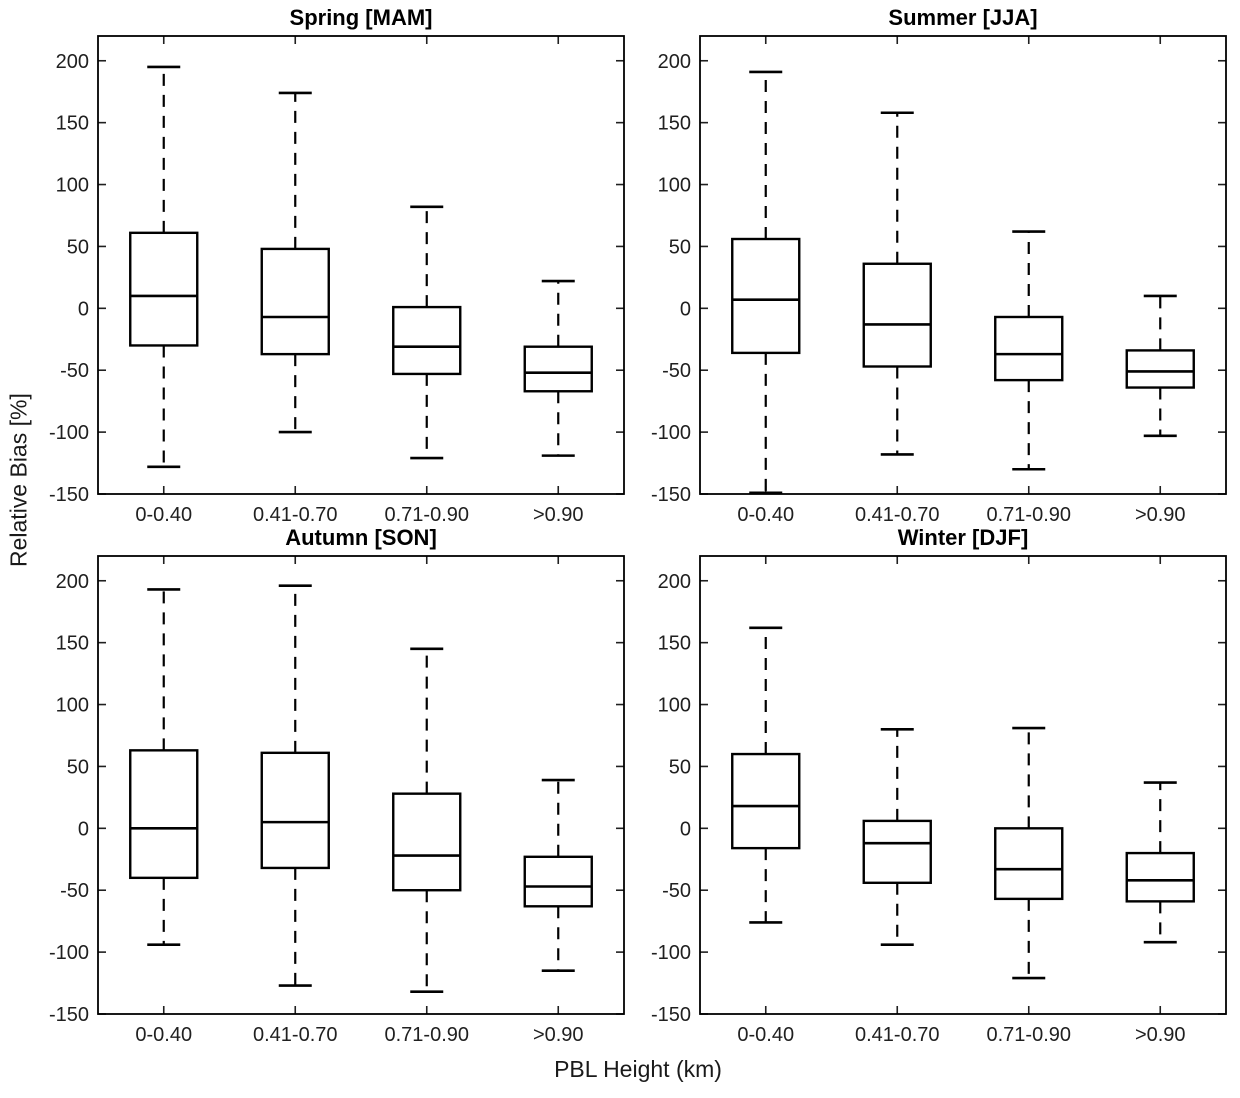 The width and height of the screenshot is (1240, 1098). Describe the element at coordinates (963, 537) in the screenshot. I see `panel-title-winter: Winter [DJF]` at that location.